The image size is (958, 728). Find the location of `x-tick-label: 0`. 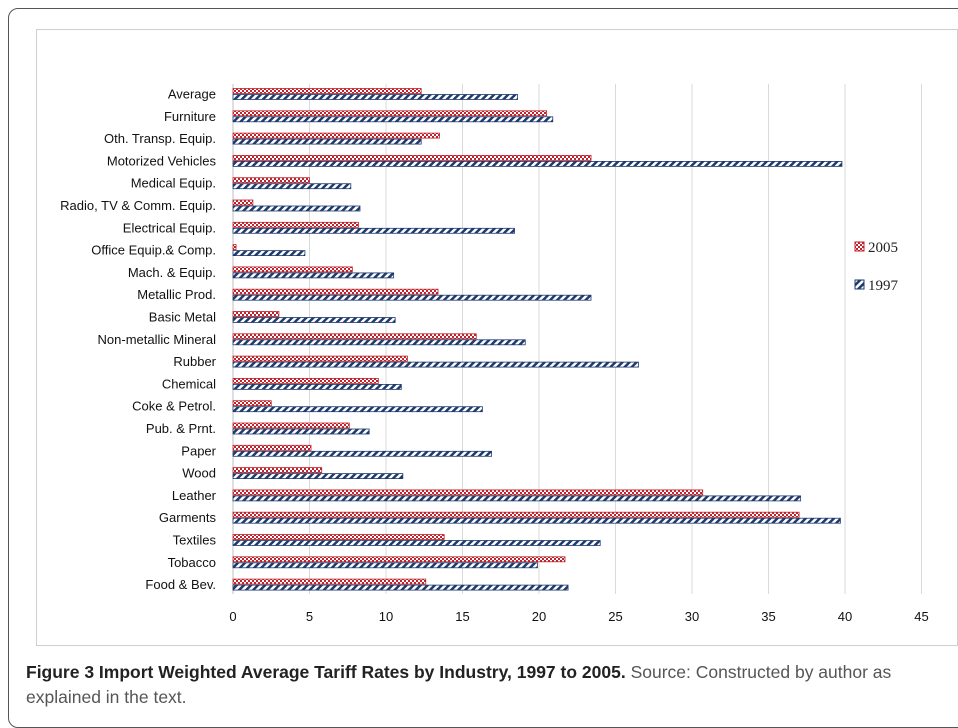

x-tick-label: 0 is located at coordinates (232, 616).